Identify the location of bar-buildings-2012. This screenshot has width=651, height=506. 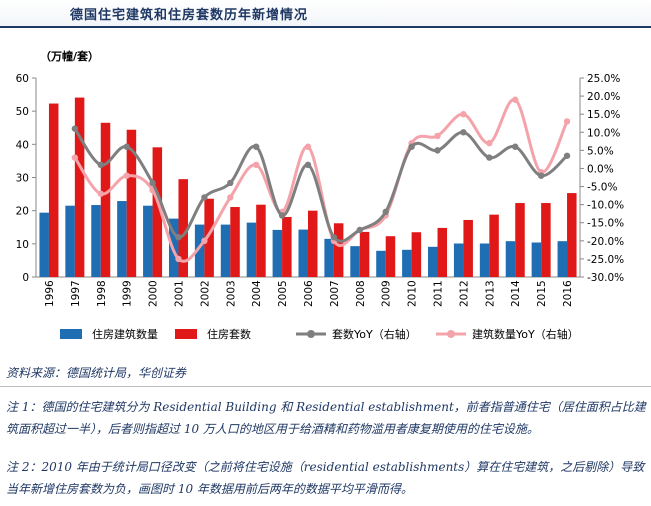
(458, 260).